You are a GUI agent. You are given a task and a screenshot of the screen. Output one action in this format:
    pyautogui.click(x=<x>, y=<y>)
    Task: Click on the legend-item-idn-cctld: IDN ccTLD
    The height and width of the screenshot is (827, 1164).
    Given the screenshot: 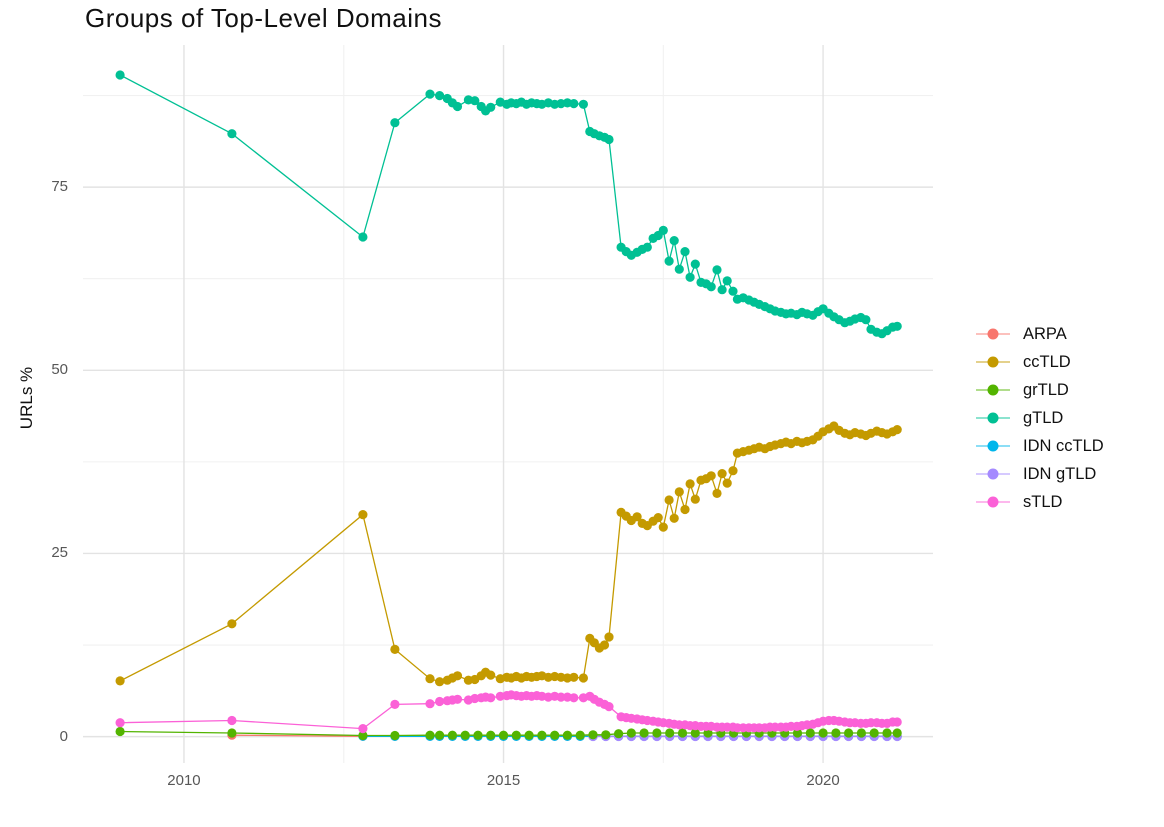 What is the action you would take?
    pyautogui.click(x=1040, y=446)
    